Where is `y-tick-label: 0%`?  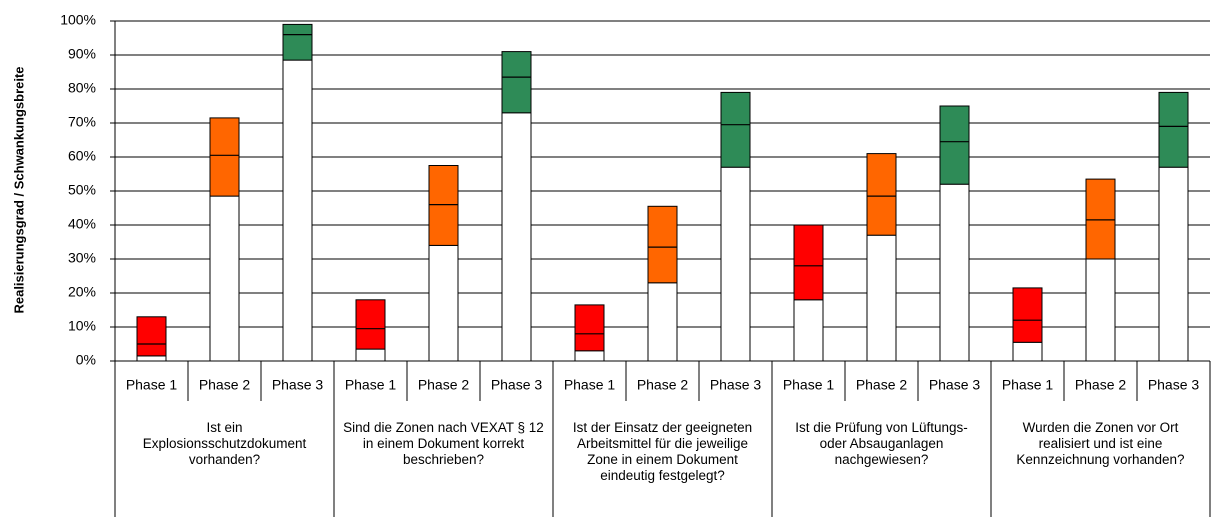 y-tick-label: 0% is located at coordinates (86, 360).